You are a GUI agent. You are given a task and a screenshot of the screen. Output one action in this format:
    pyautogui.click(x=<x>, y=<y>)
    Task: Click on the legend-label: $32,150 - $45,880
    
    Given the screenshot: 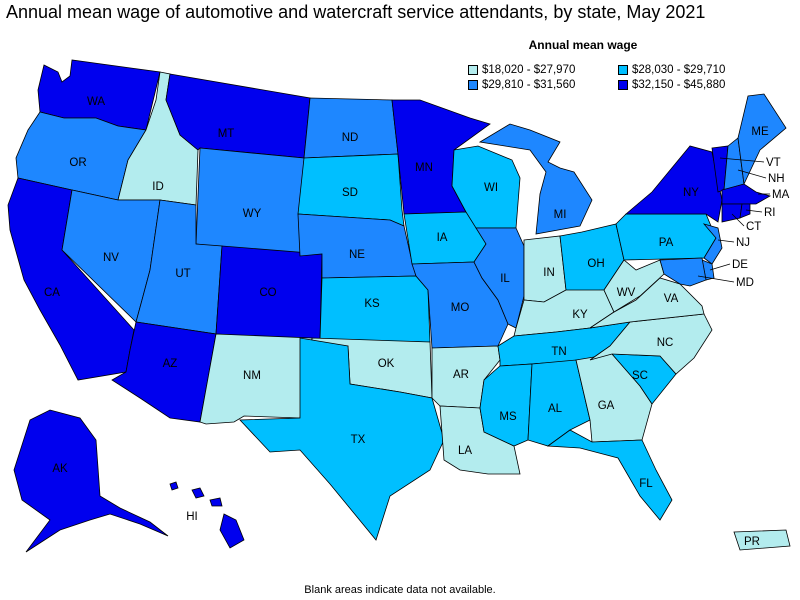 What is the action you would take?
    pyautogui.click(x=679, y=85)
    